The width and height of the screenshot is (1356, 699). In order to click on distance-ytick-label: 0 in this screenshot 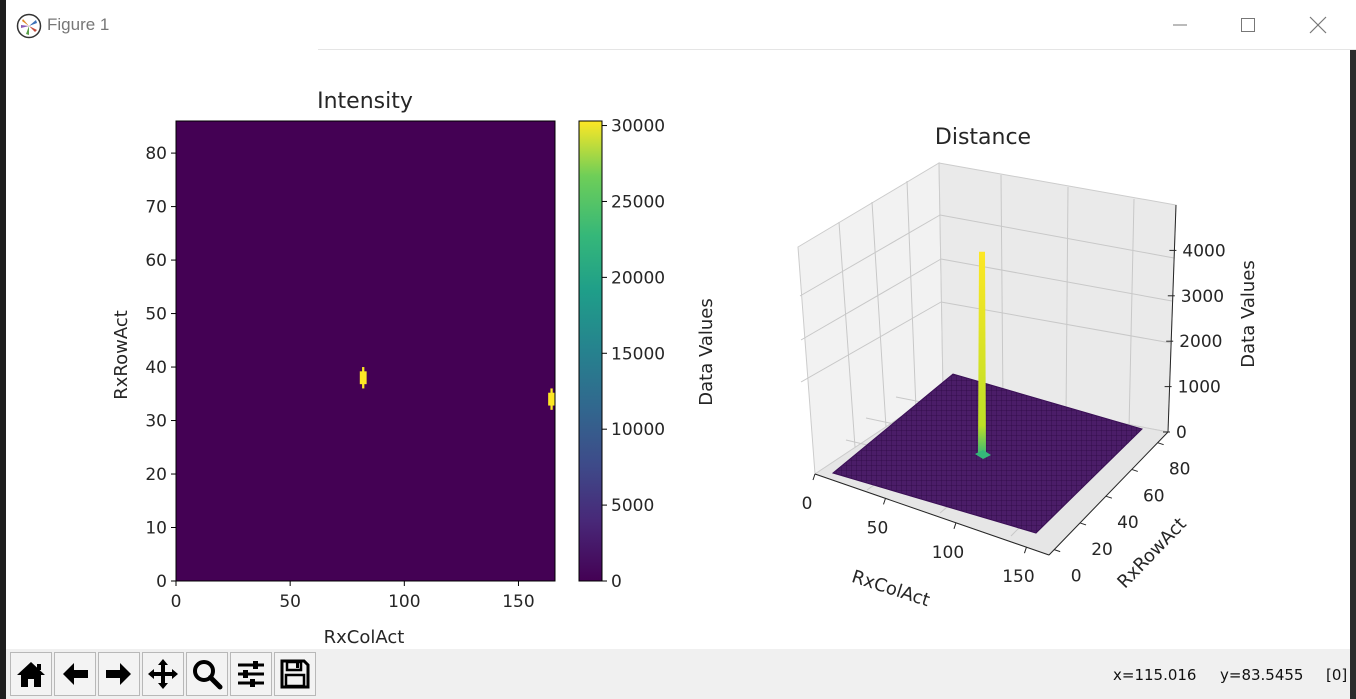, I will do `click(1076, 577)`.